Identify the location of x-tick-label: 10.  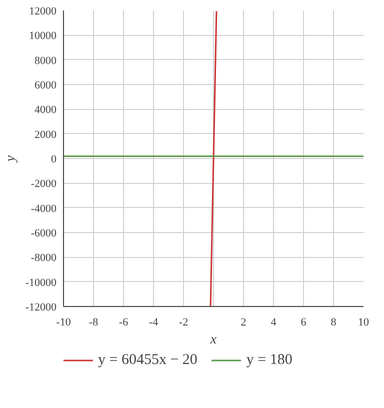
(364, 322).